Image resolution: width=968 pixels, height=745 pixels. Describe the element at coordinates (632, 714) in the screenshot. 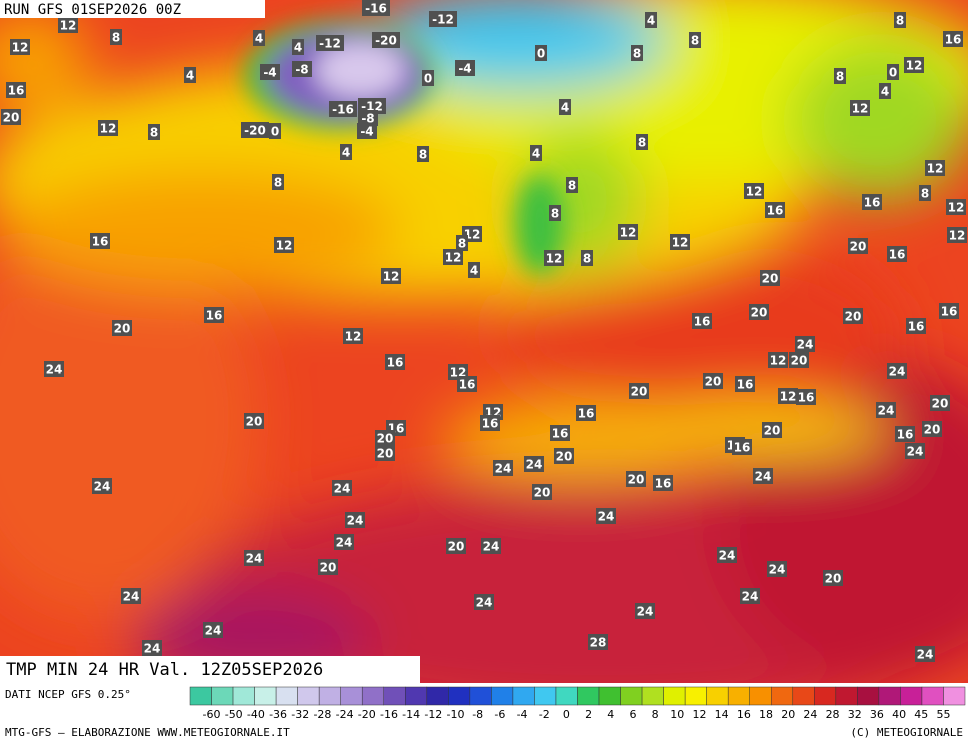

I see `colorbar-tick-label: 6` at that location.